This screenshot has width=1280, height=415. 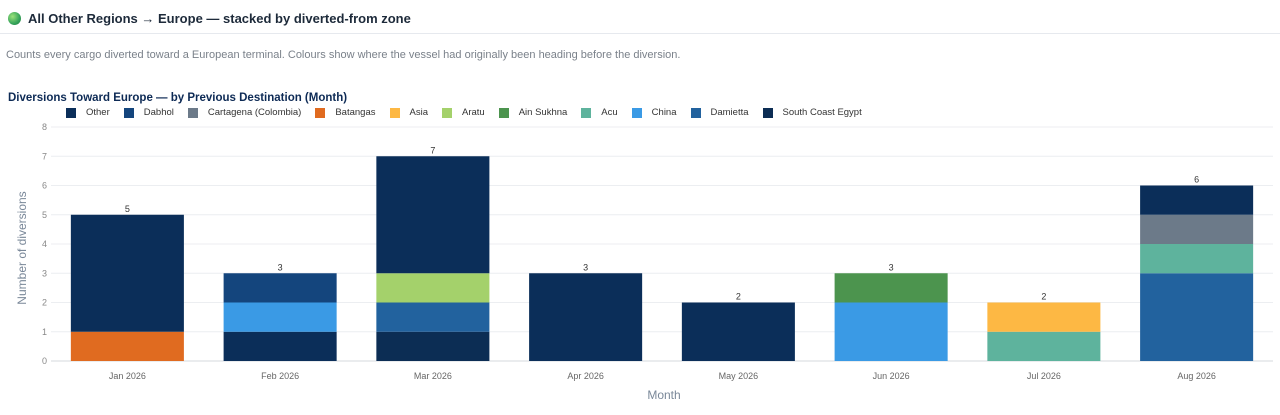 I want to click on x-tick-label: May 2026, so click(x=739, y=376).